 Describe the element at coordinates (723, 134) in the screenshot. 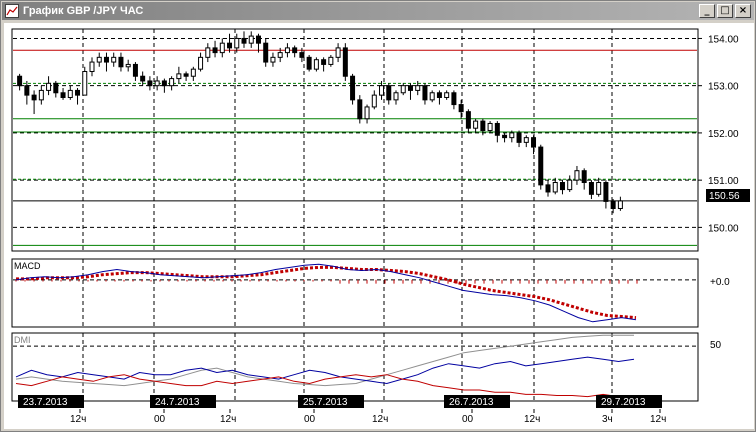

I see `price-axis: 154.00 153.00 152.00 151.00 150.00` at that location.